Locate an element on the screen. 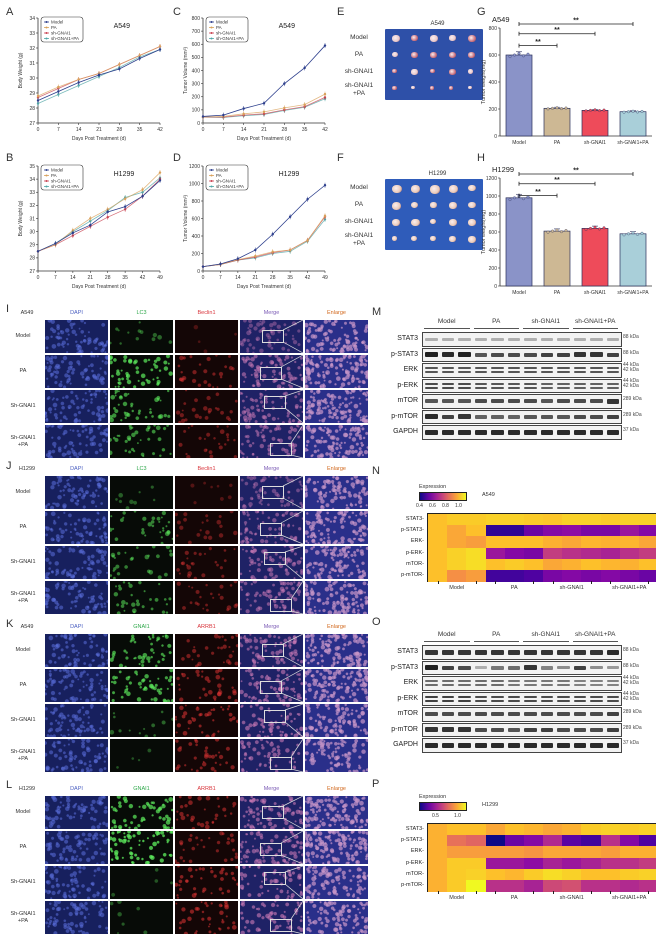 The height and width of the screenshot is (941, 656). svg-text: Days Post Treatment (d) is located at coordinates (264, 139).